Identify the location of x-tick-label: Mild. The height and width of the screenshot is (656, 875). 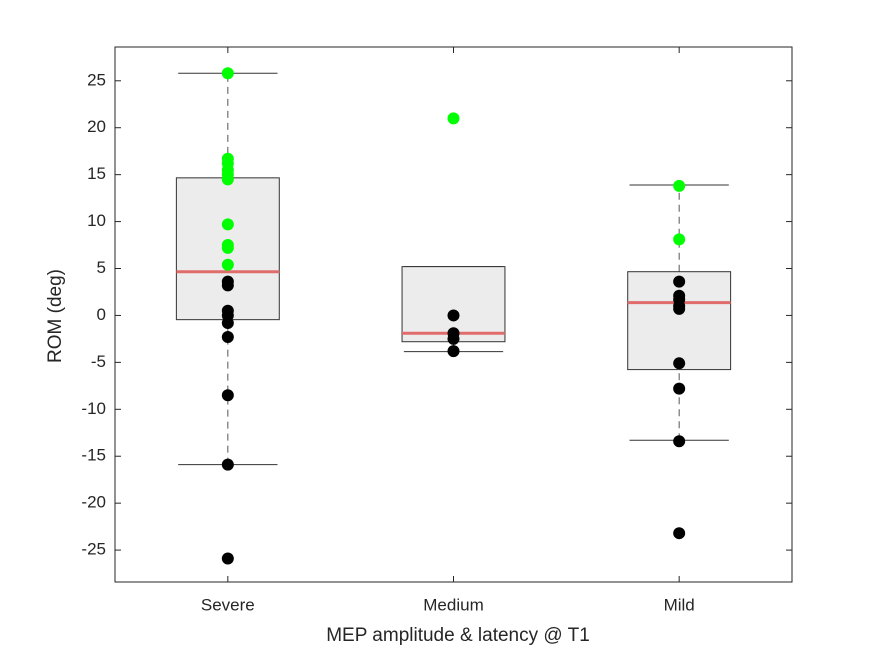
(679, 604).